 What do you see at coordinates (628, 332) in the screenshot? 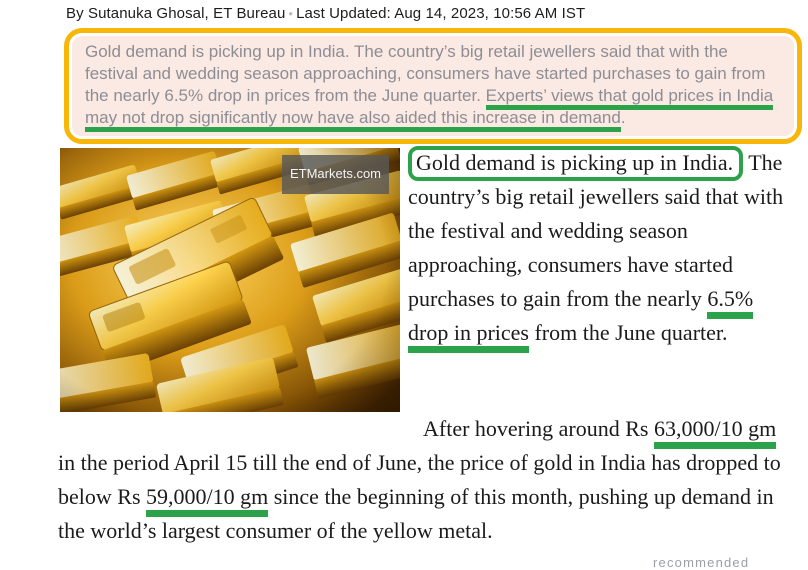
I see `para1-seg2: from the June quarter.` at bounding box center [628, 332].